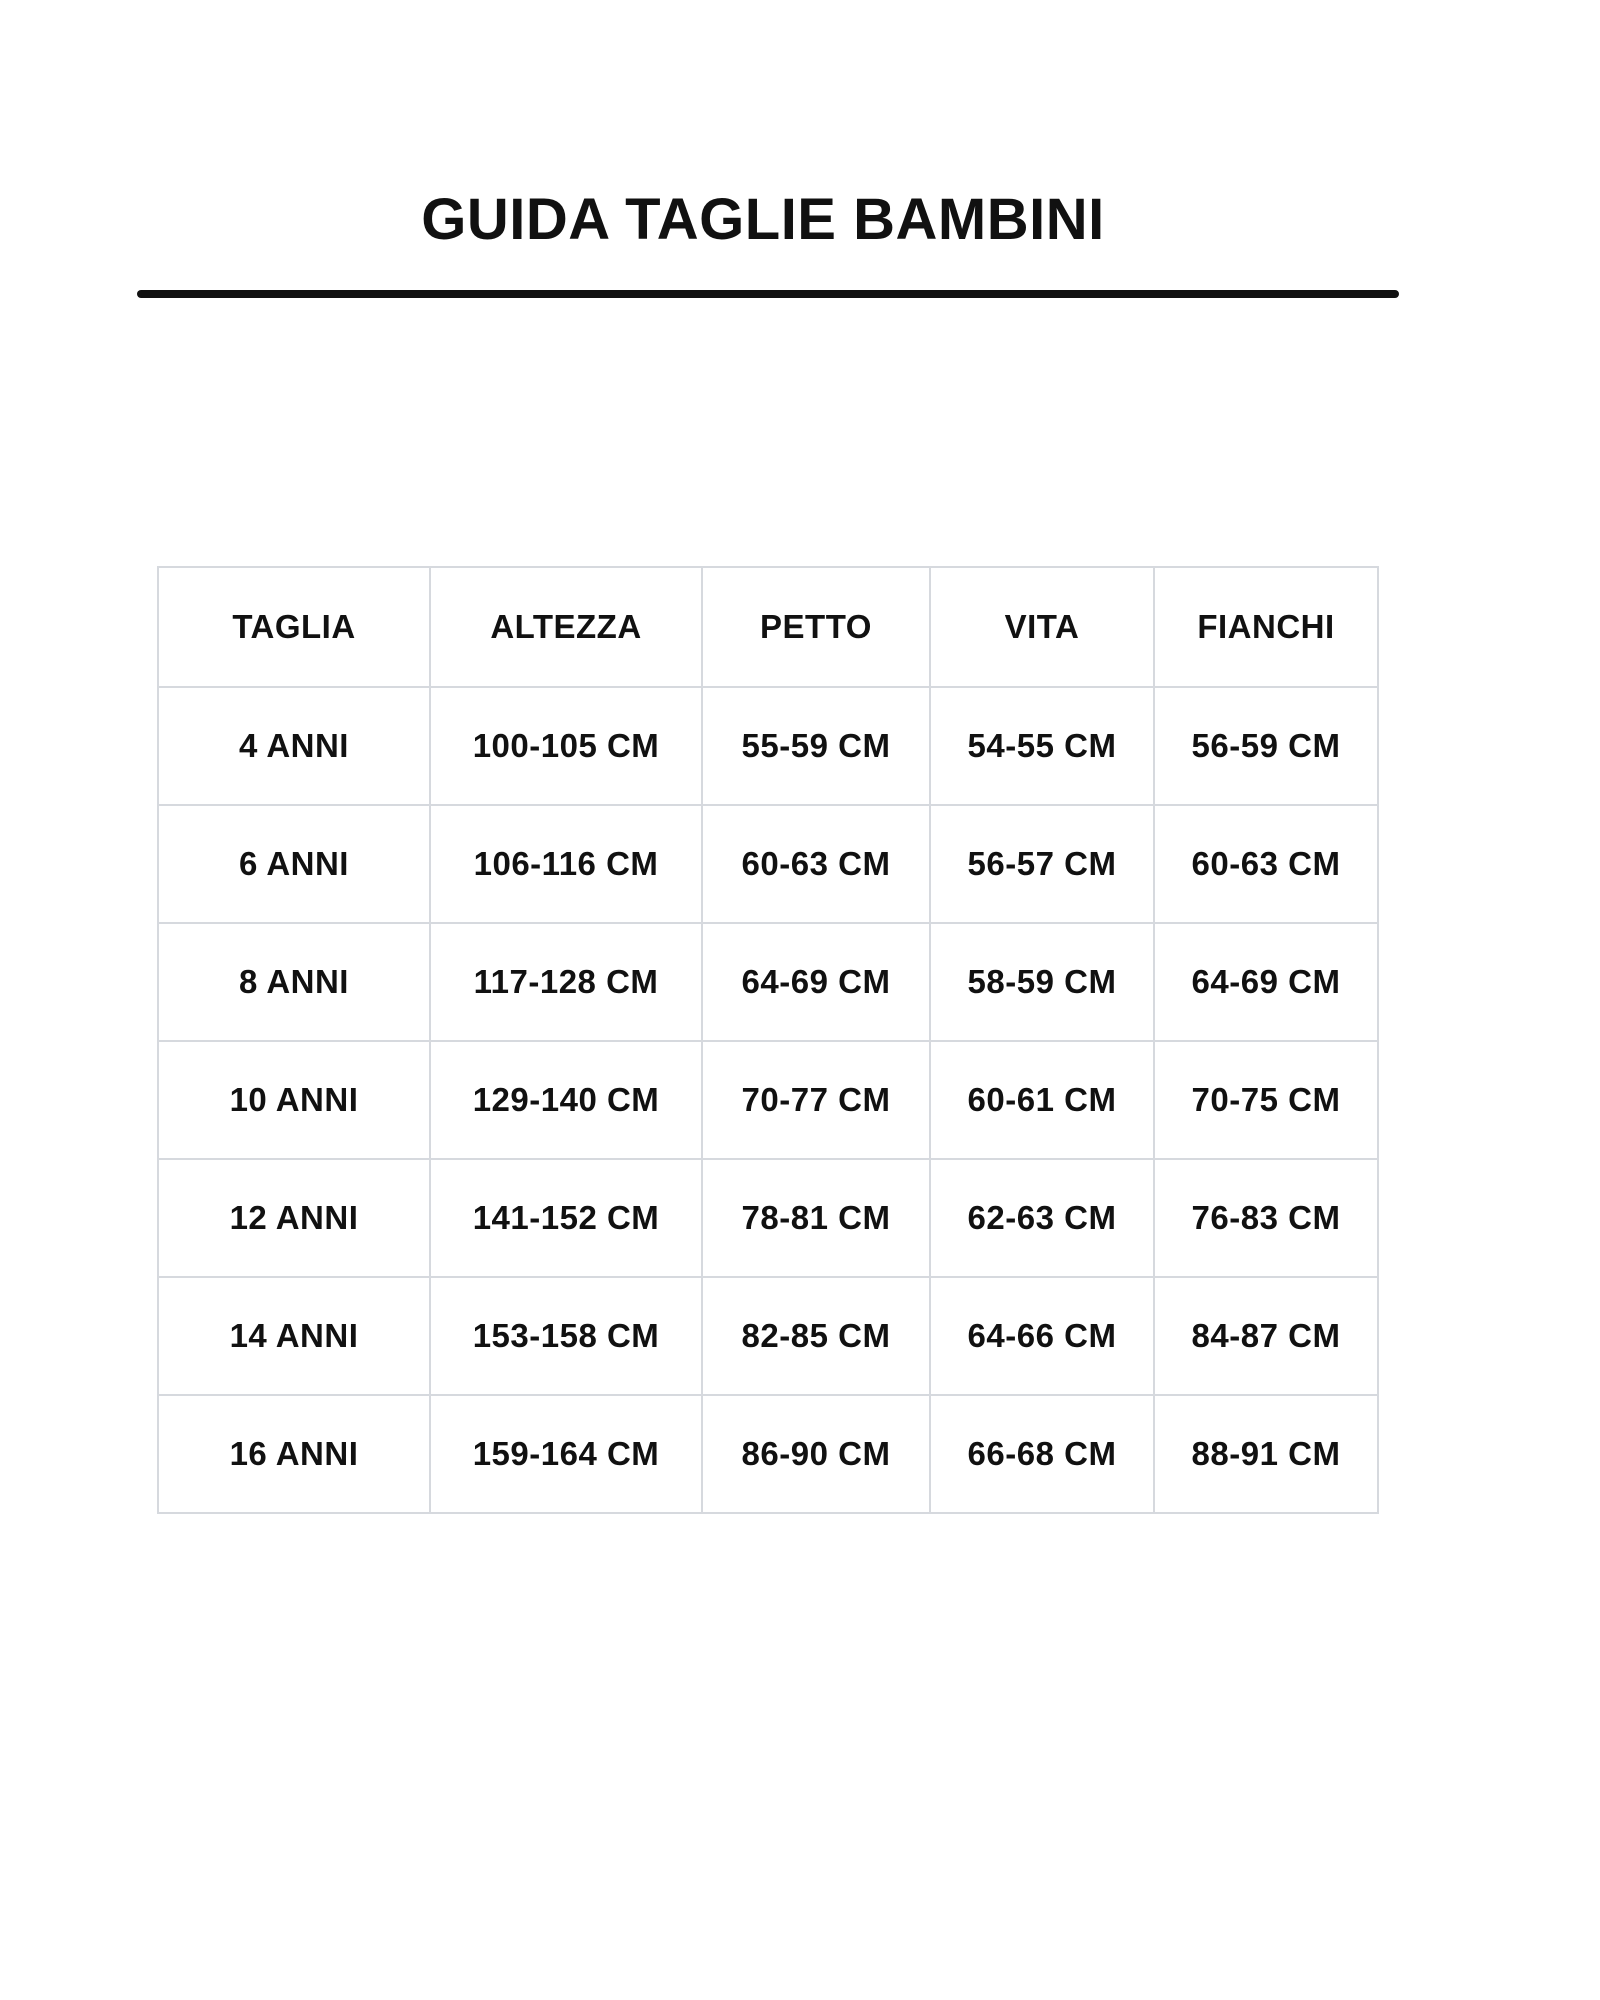 This screenshot has width=1600, height=2000. What do you see at coordinates (1266, 864) in the screenshot?
I see `cell-fianchi: 60-63 CM` at bounding box center [1266, 864].